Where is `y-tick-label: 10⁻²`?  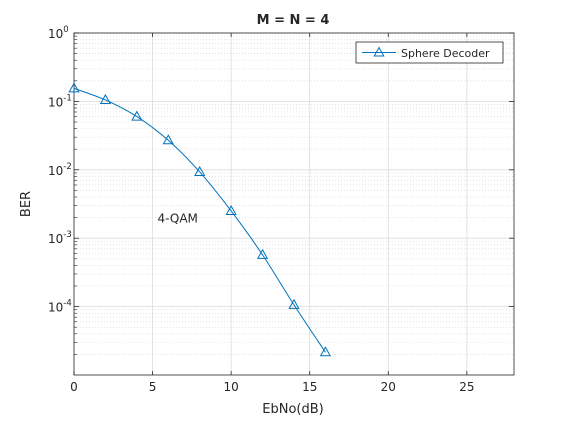 y-tick-label: 10⁻² is located at coordinates (60, 170).